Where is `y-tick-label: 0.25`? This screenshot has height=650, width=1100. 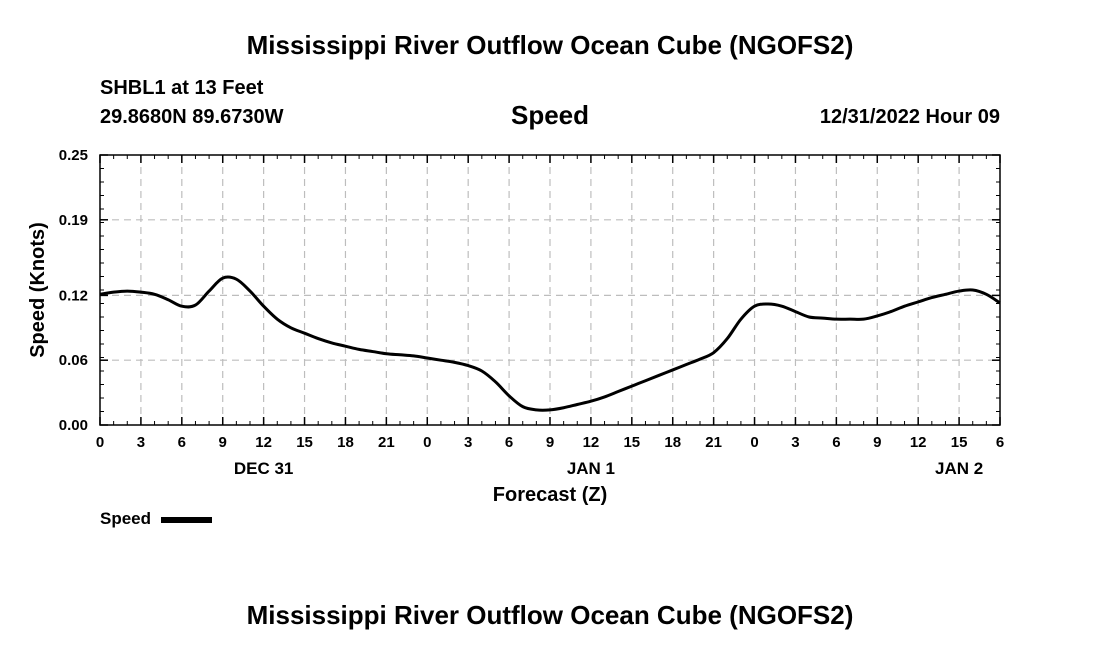 y-tick-label: 0.25 is located at coordinates (73, 155).